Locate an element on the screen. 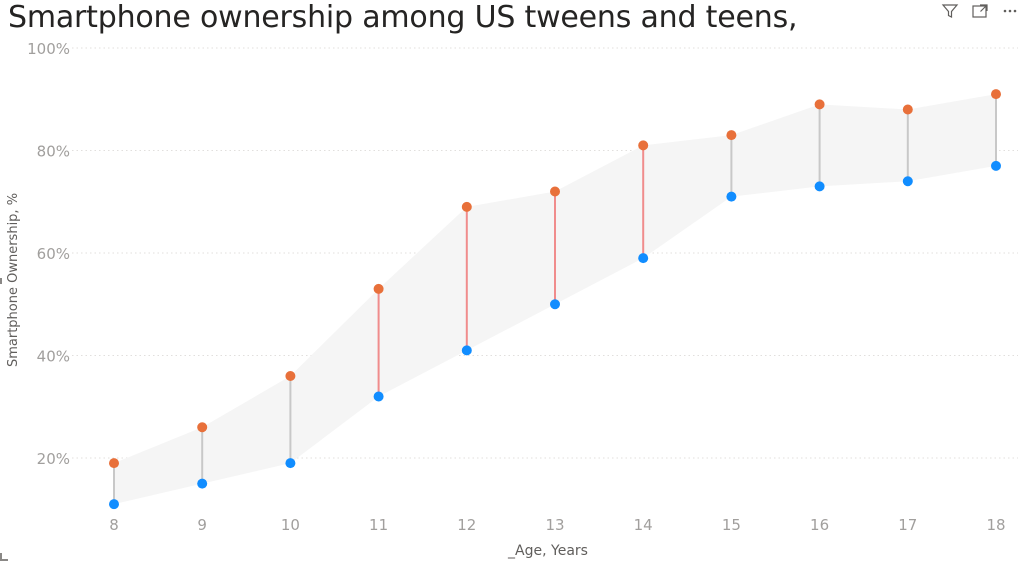 This screenshot has width=1024, height=561. x-tick-label: 9 is located at coordinates (202, 525).